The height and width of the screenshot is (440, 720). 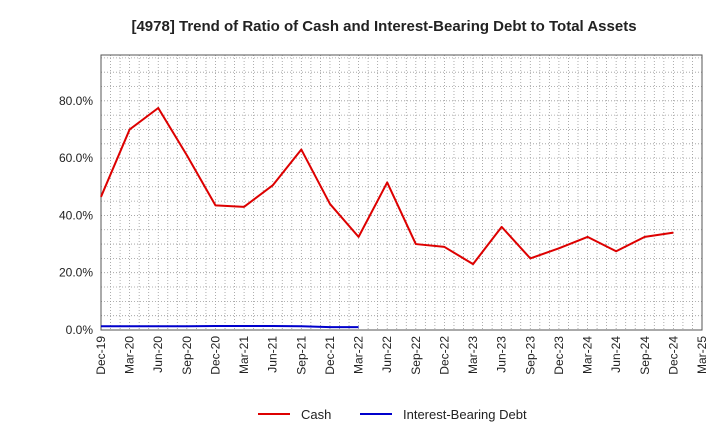 I want to click on x-tick-label: Dec-20, so click(x=215, y=355).